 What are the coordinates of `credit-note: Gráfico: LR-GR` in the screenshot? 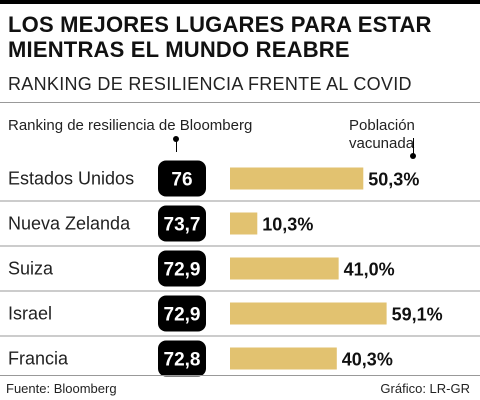 It's located at (425, 388).